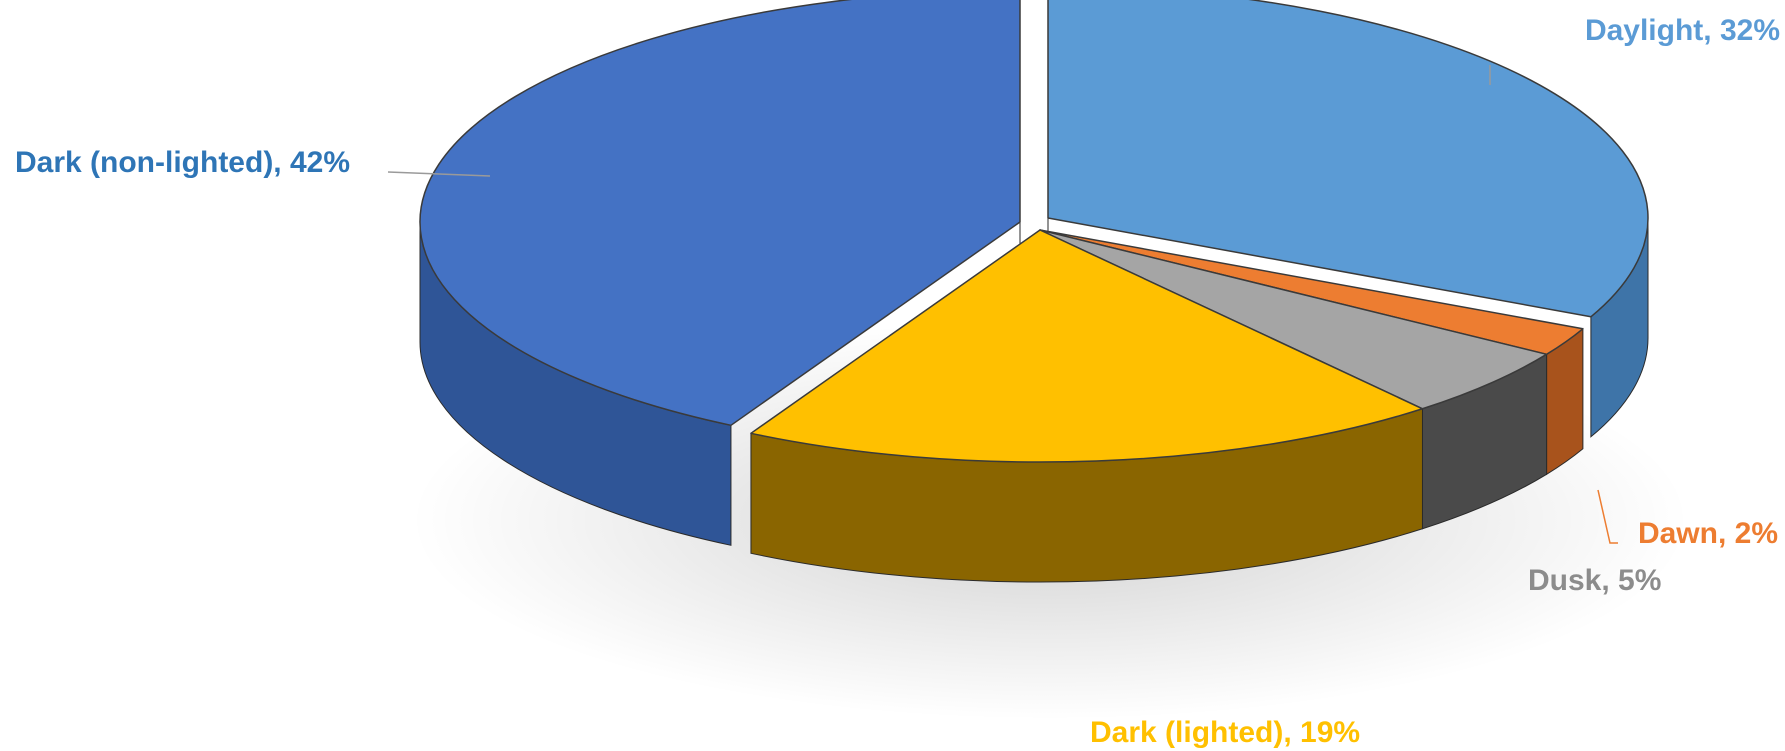 This screenshot has width=1785, height=751. Describe the element at coordinates (1225, 732) in the screenshot. I see `data-label-dark-lighted: Dark (lighted), 19%` at that location.